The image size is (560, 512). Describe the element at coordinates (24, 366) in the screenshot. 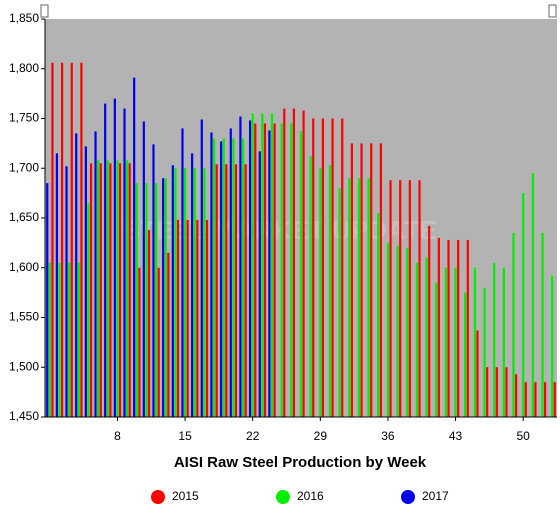

I see `y-tick-label: 1,500` at that location.